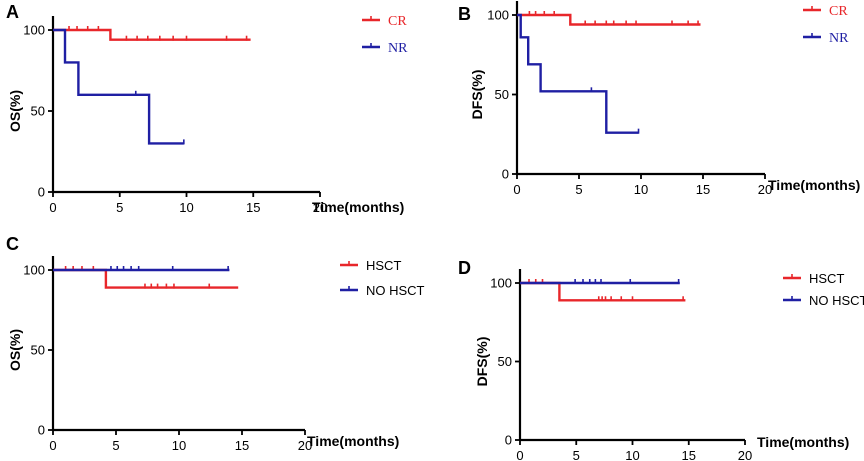  What do you see at coordinates (464, 268) in the screenshot?
I see `panel-label: D` at bounding box center [464, 268].